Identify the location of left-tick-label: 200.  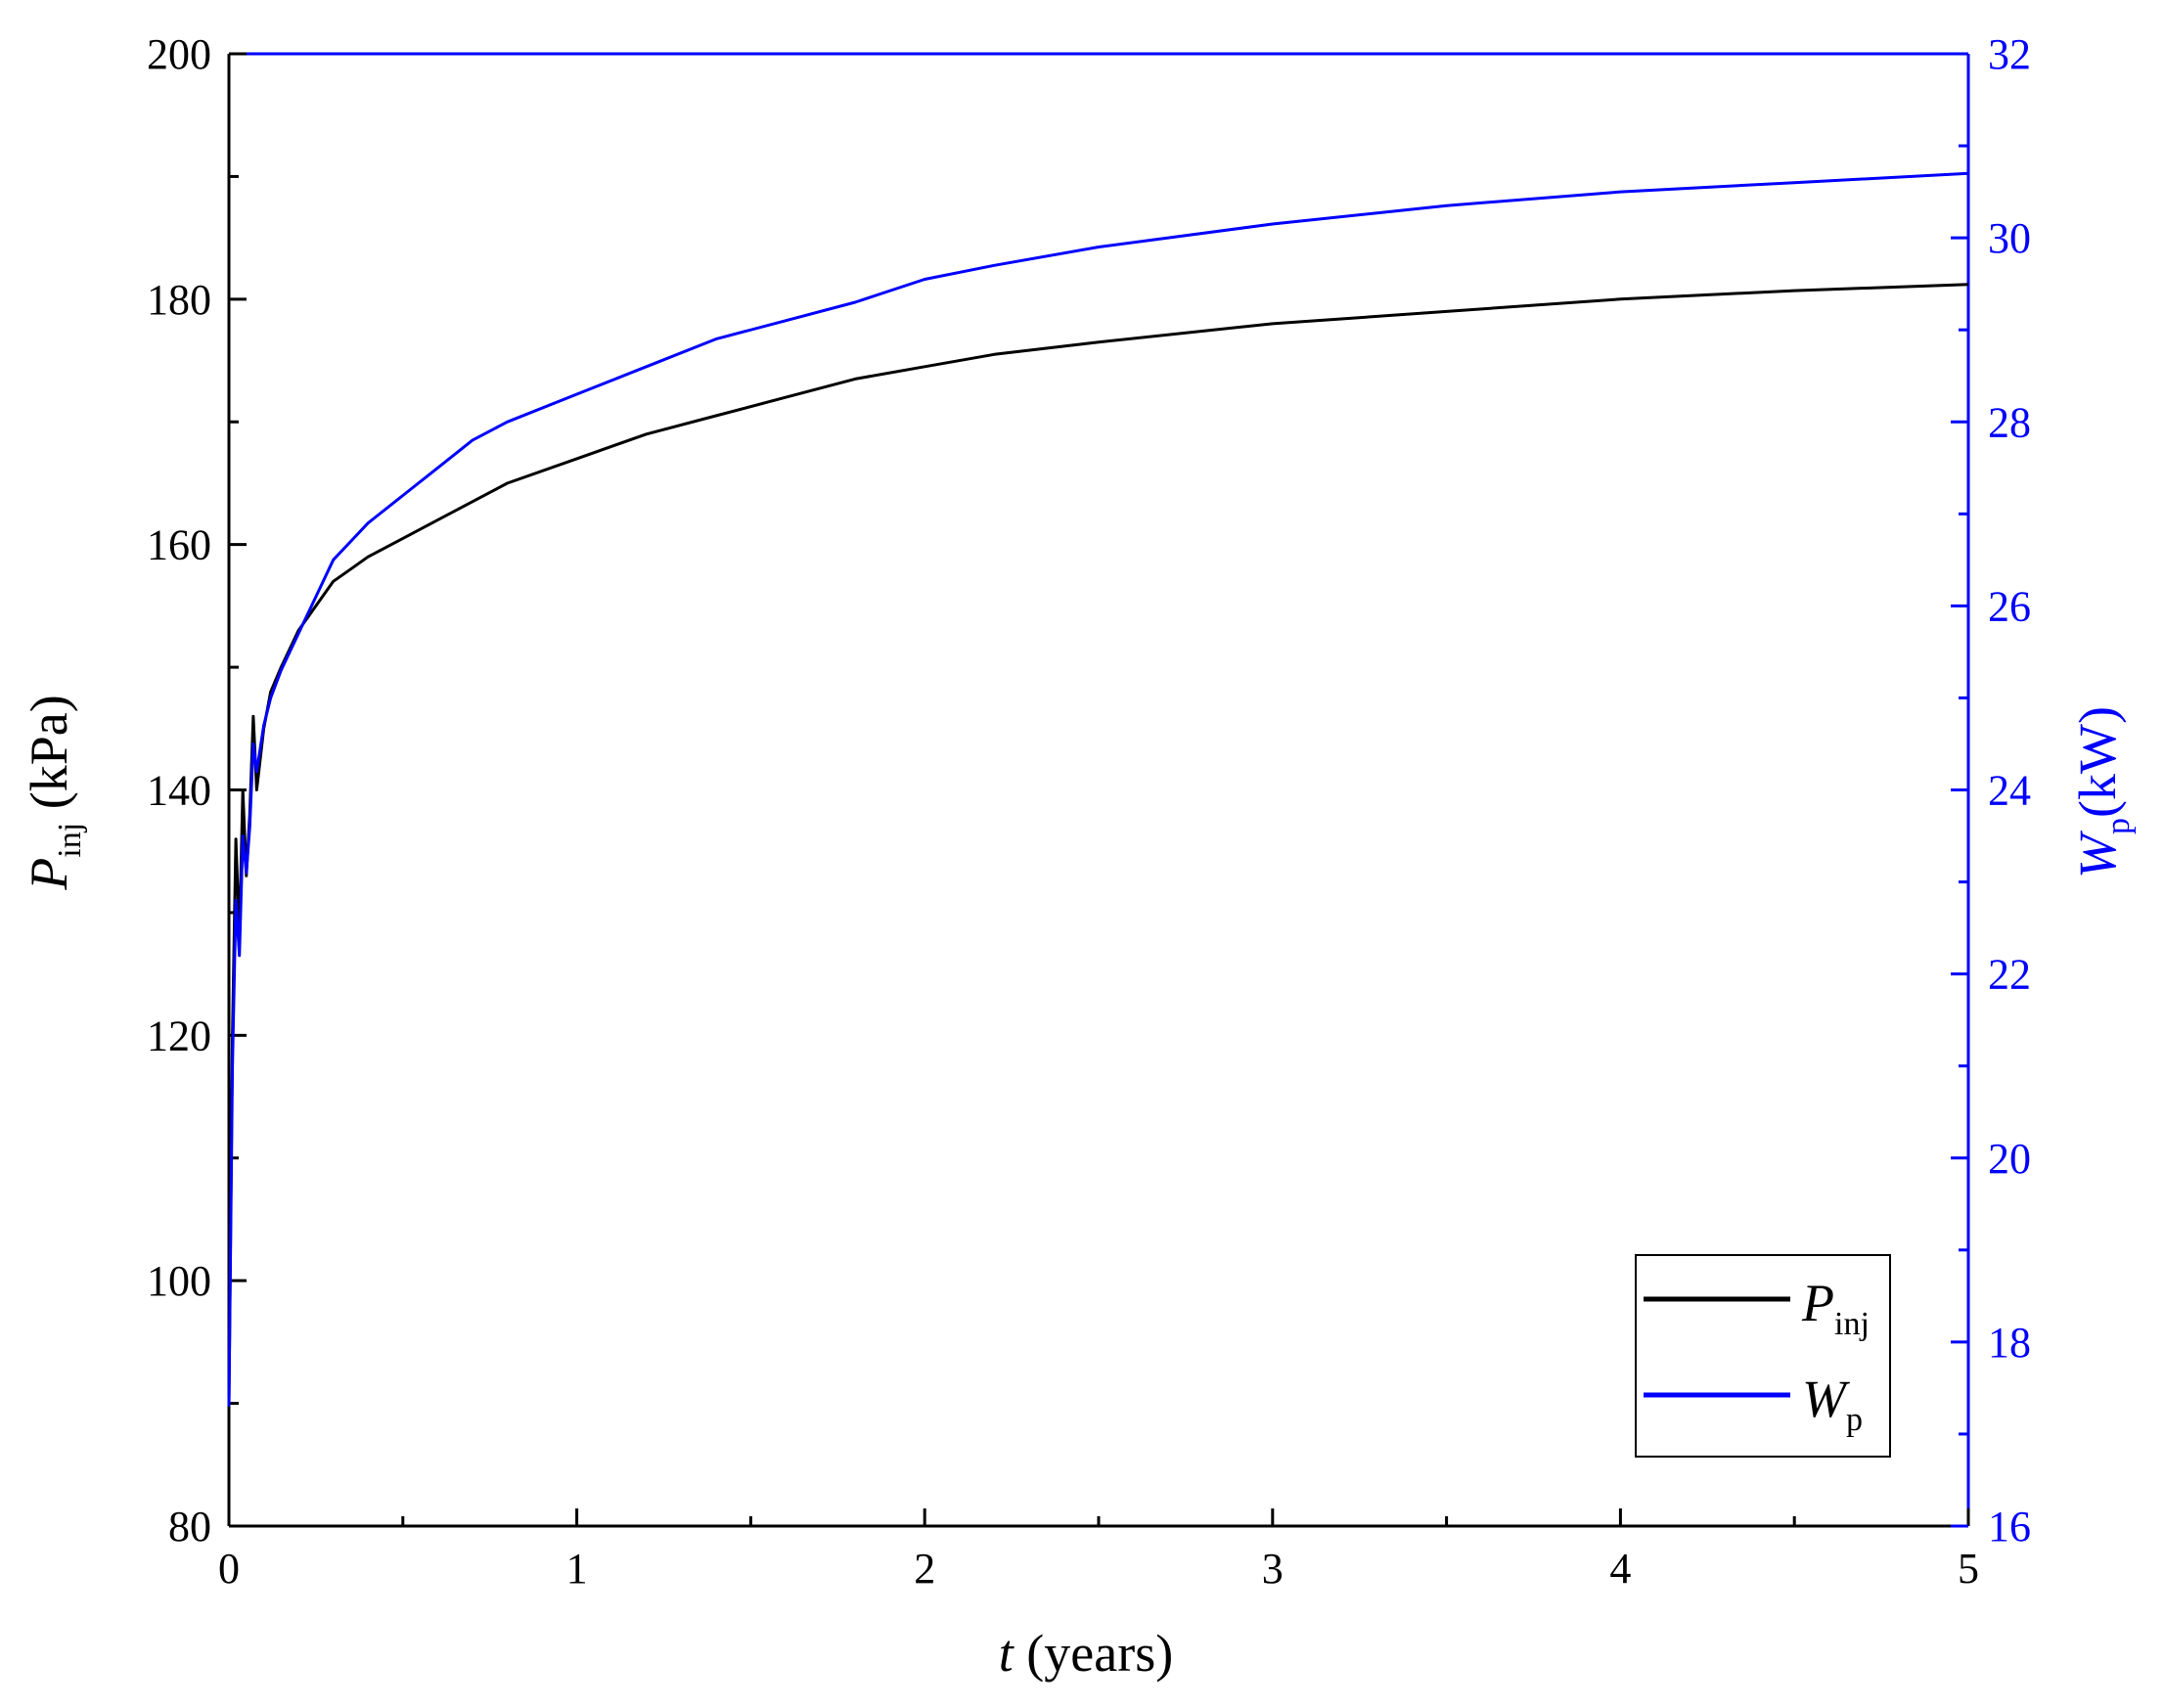
(179, 54).